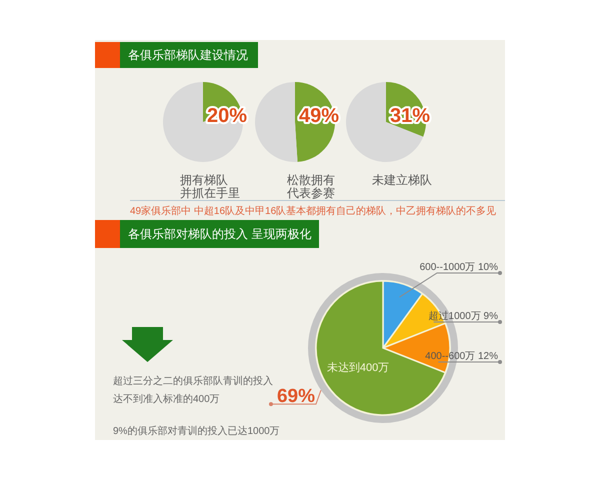  Describe the element at coordinates (358, 367) in the screenshot. I see `slice-label: 未达到400万` at that location.